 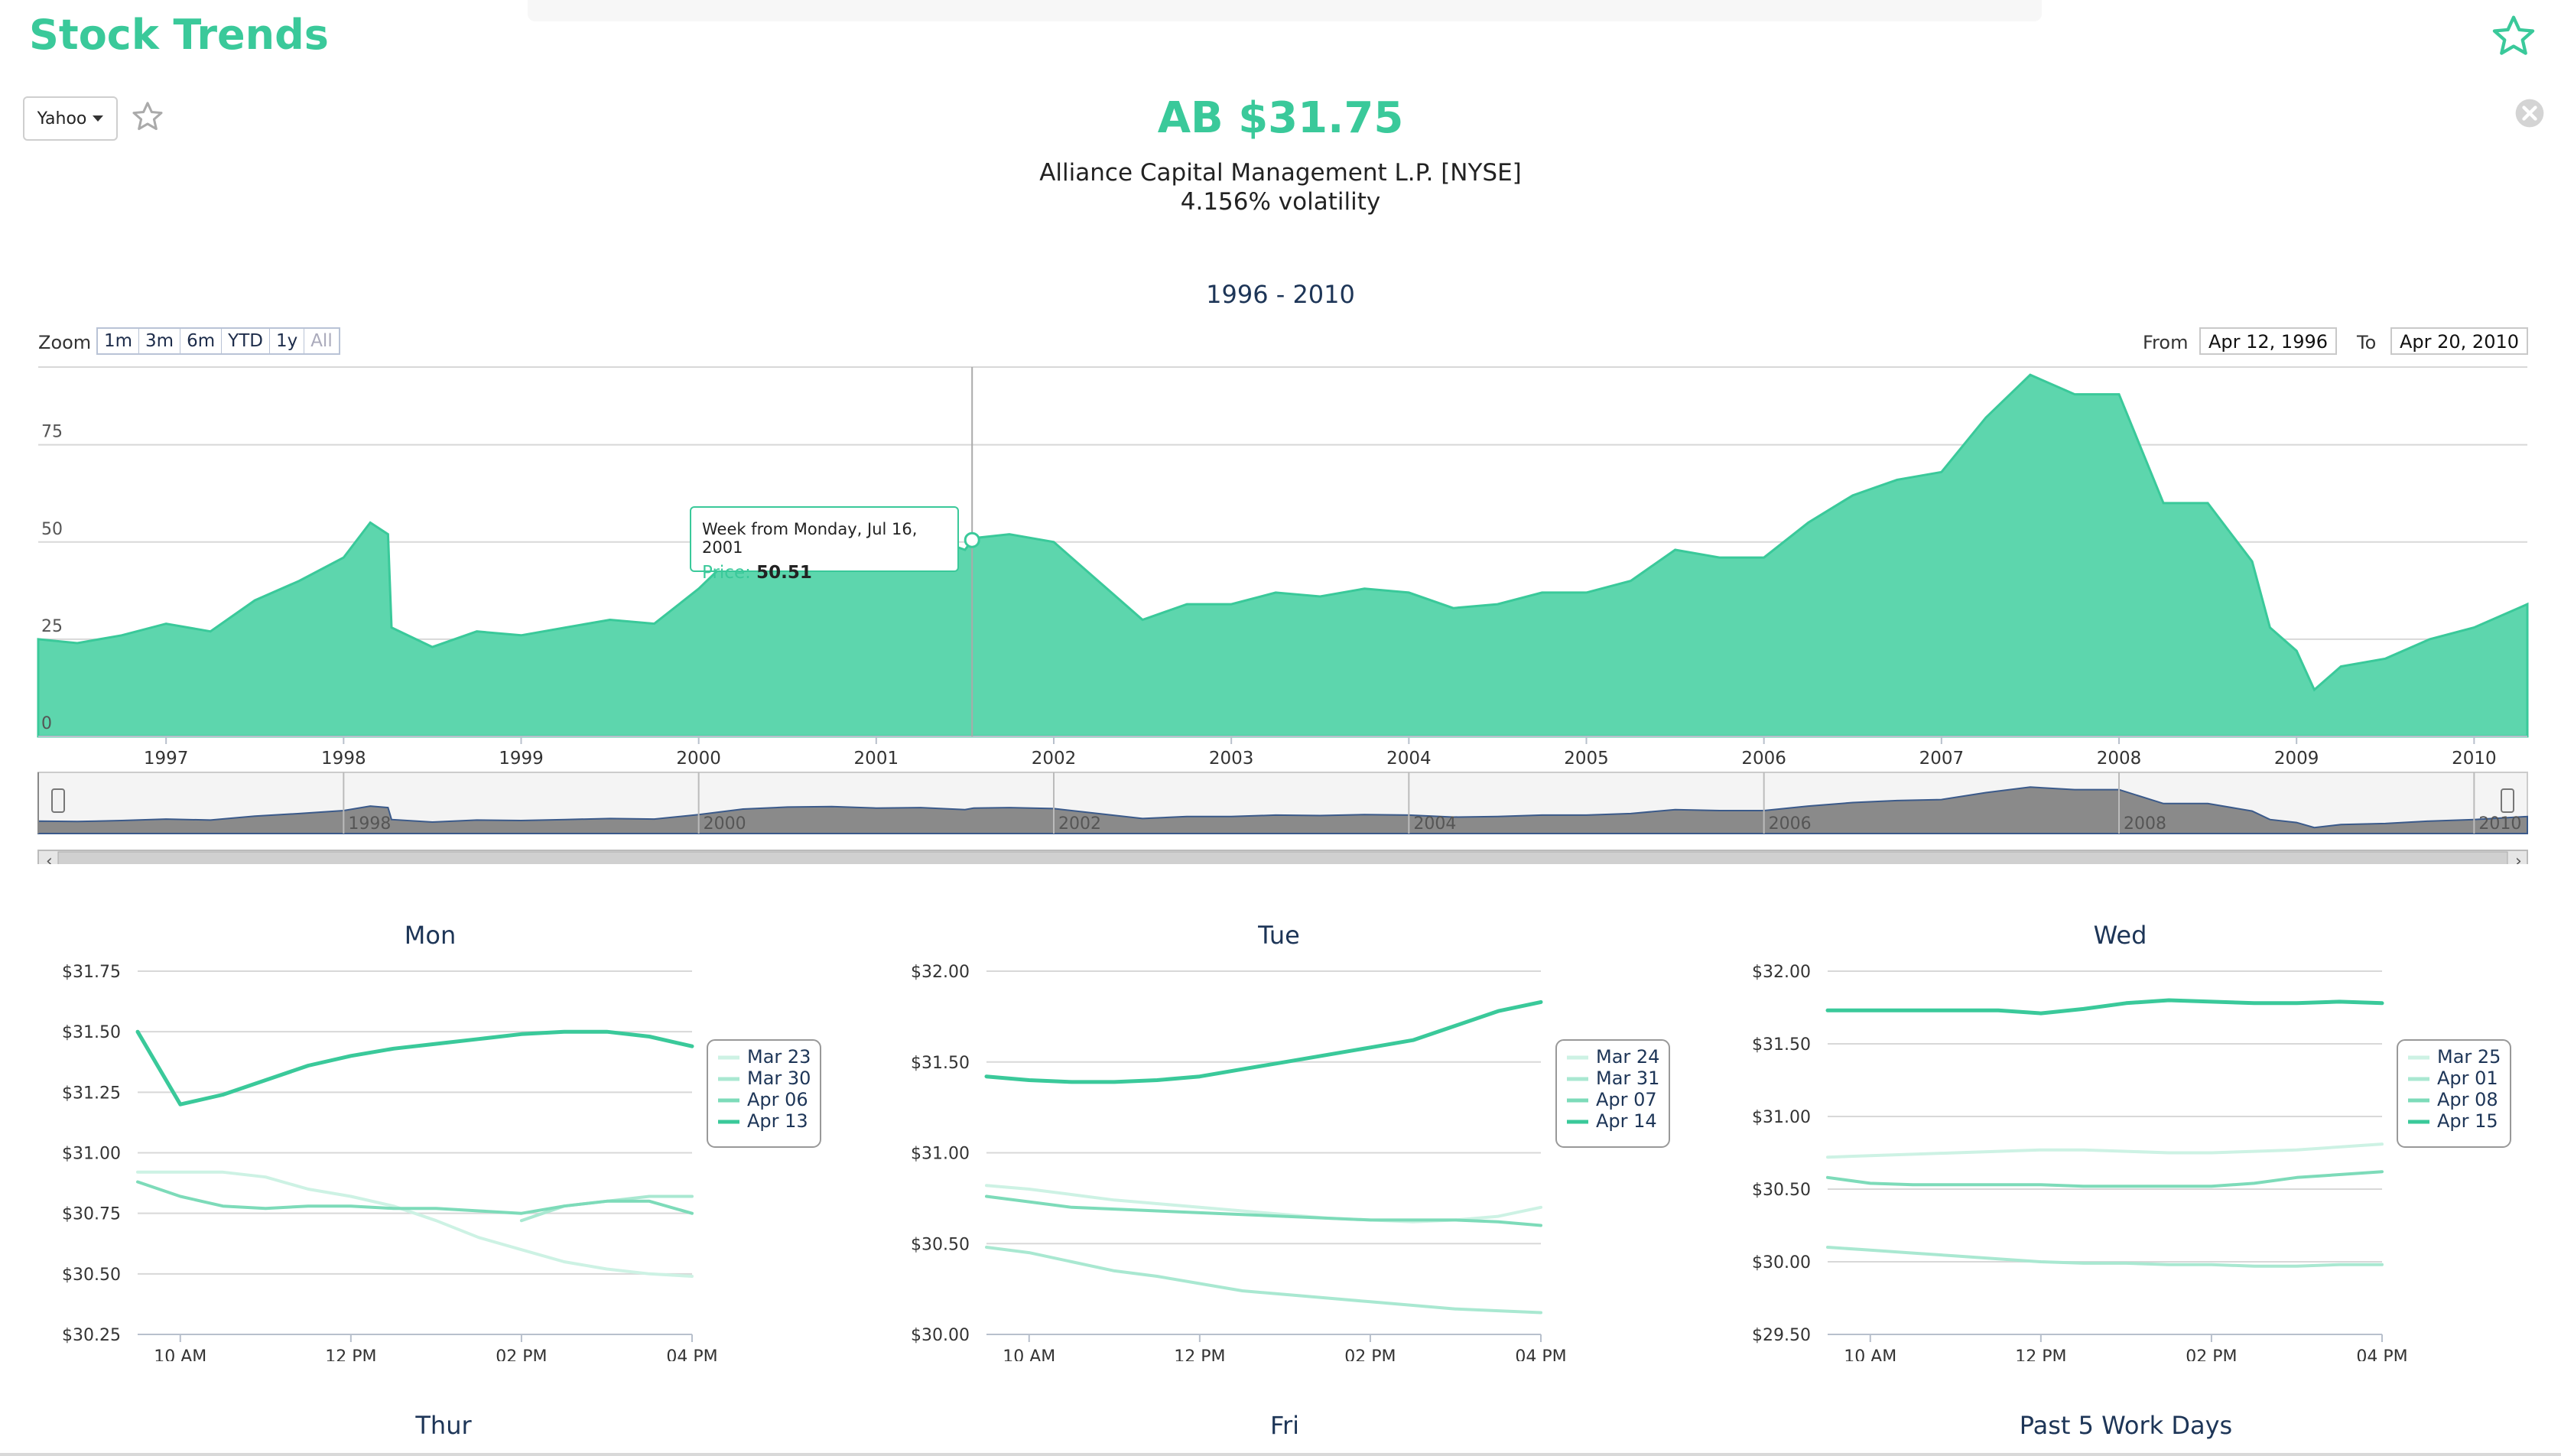 What do you see at coordinates (726, 573) in the screenshot?
I see `tooltip-price-label: Price:` at bounding box center [726, 573].